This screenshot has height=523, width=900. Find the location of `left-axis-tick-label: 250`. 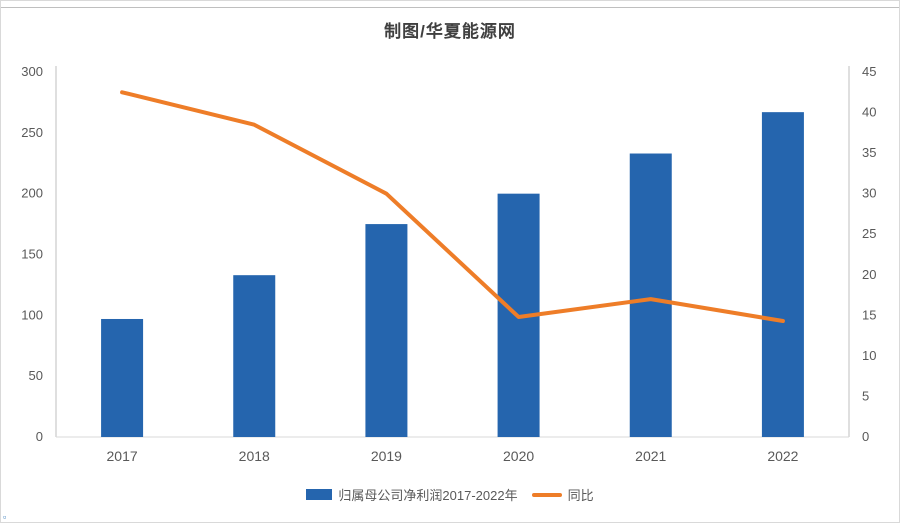

left-axis-tick-label: 250 is located at coordinates (32, 132).